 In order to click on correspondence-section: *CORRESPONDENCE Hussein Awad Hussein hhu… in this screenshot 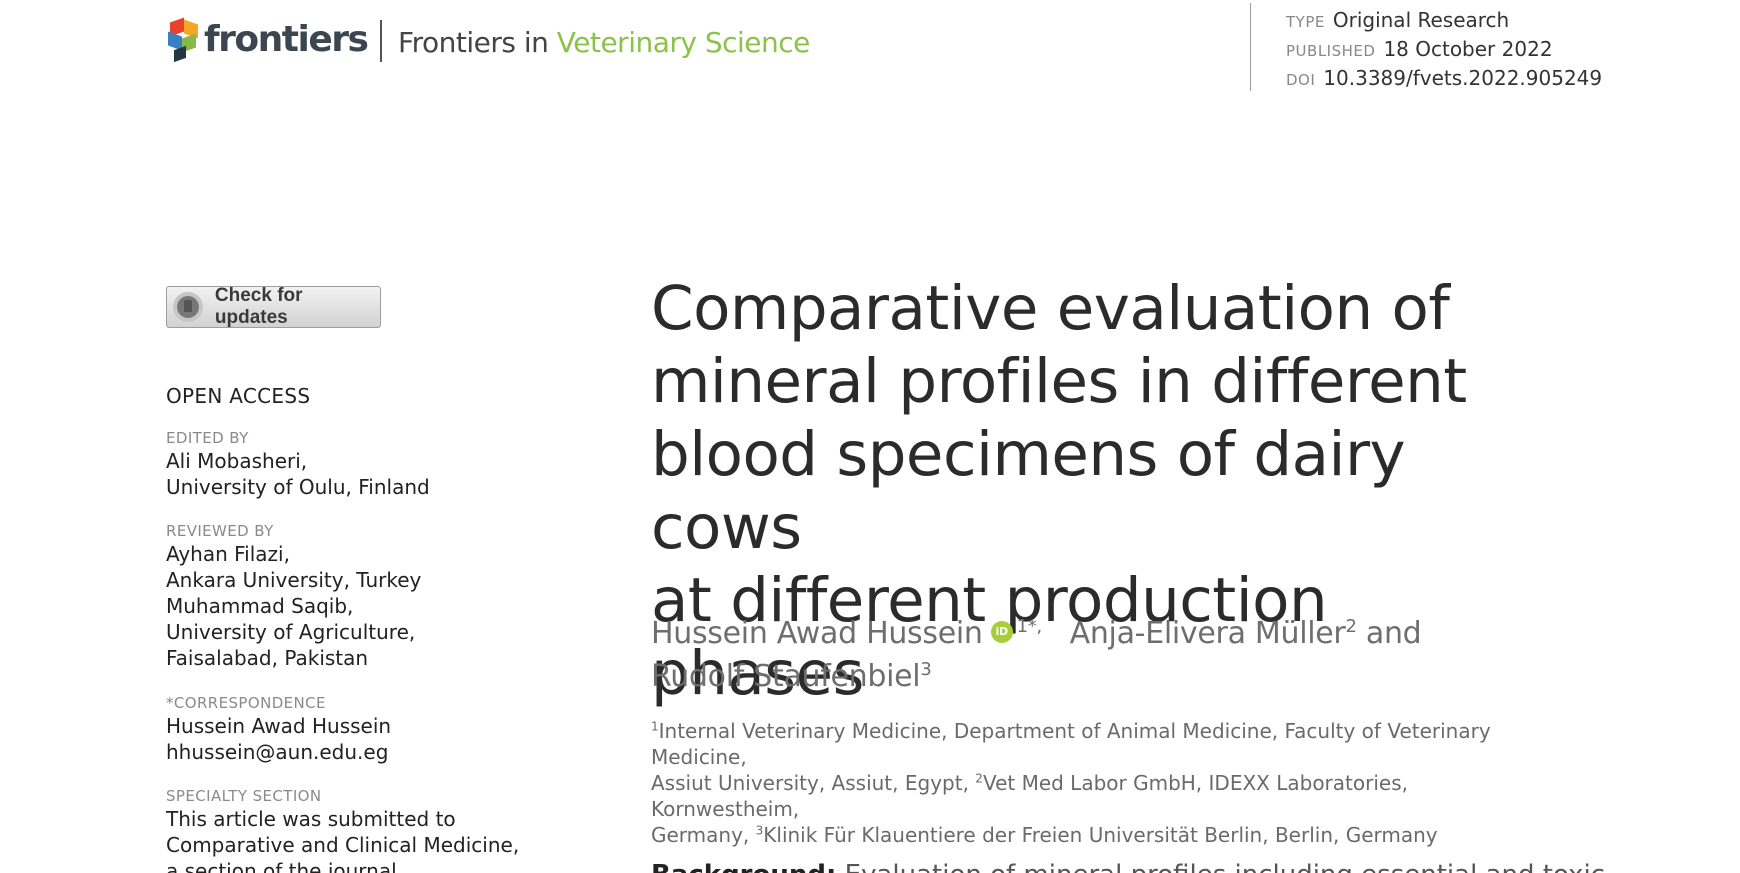, I will do `click(346, 729)`.